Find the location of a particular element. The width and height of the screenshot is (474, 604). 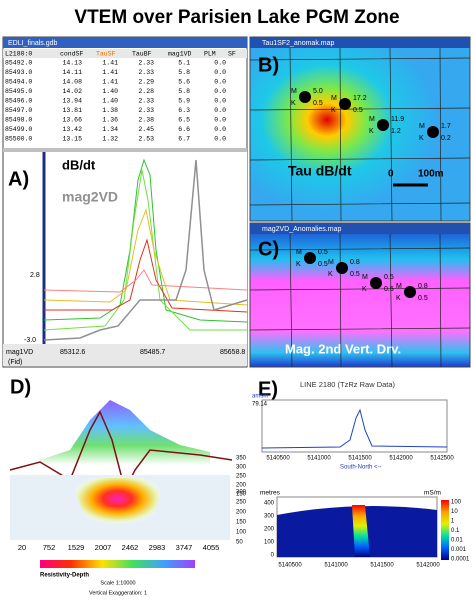

station-label: 4055 is located at coordinates (211, 547).